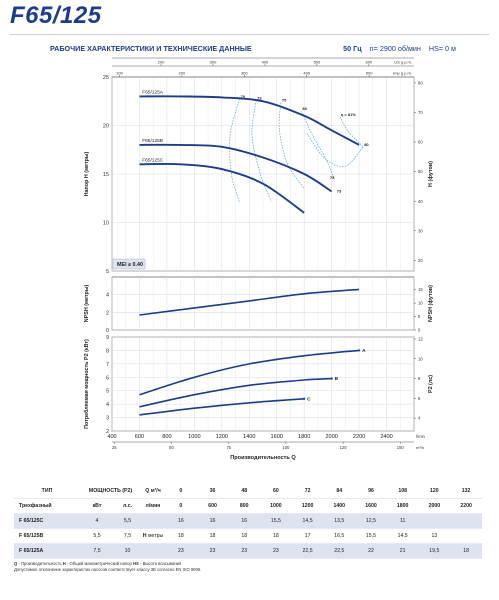  What do you see at coordinates (434, 506) in the screenshot?
I see `q-lmin-cell: 2000` at bounding box center [434, 506].